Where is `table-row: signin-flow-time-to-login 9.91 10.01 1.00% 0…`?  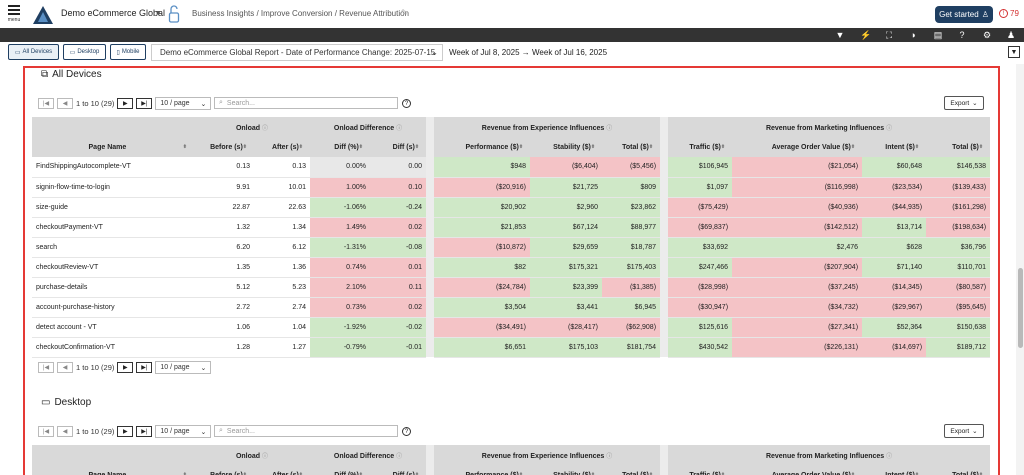 table-row: signin-flow-time-to-login 9.91 10.01 1.00% 0… is located at coordinates (511, 187).